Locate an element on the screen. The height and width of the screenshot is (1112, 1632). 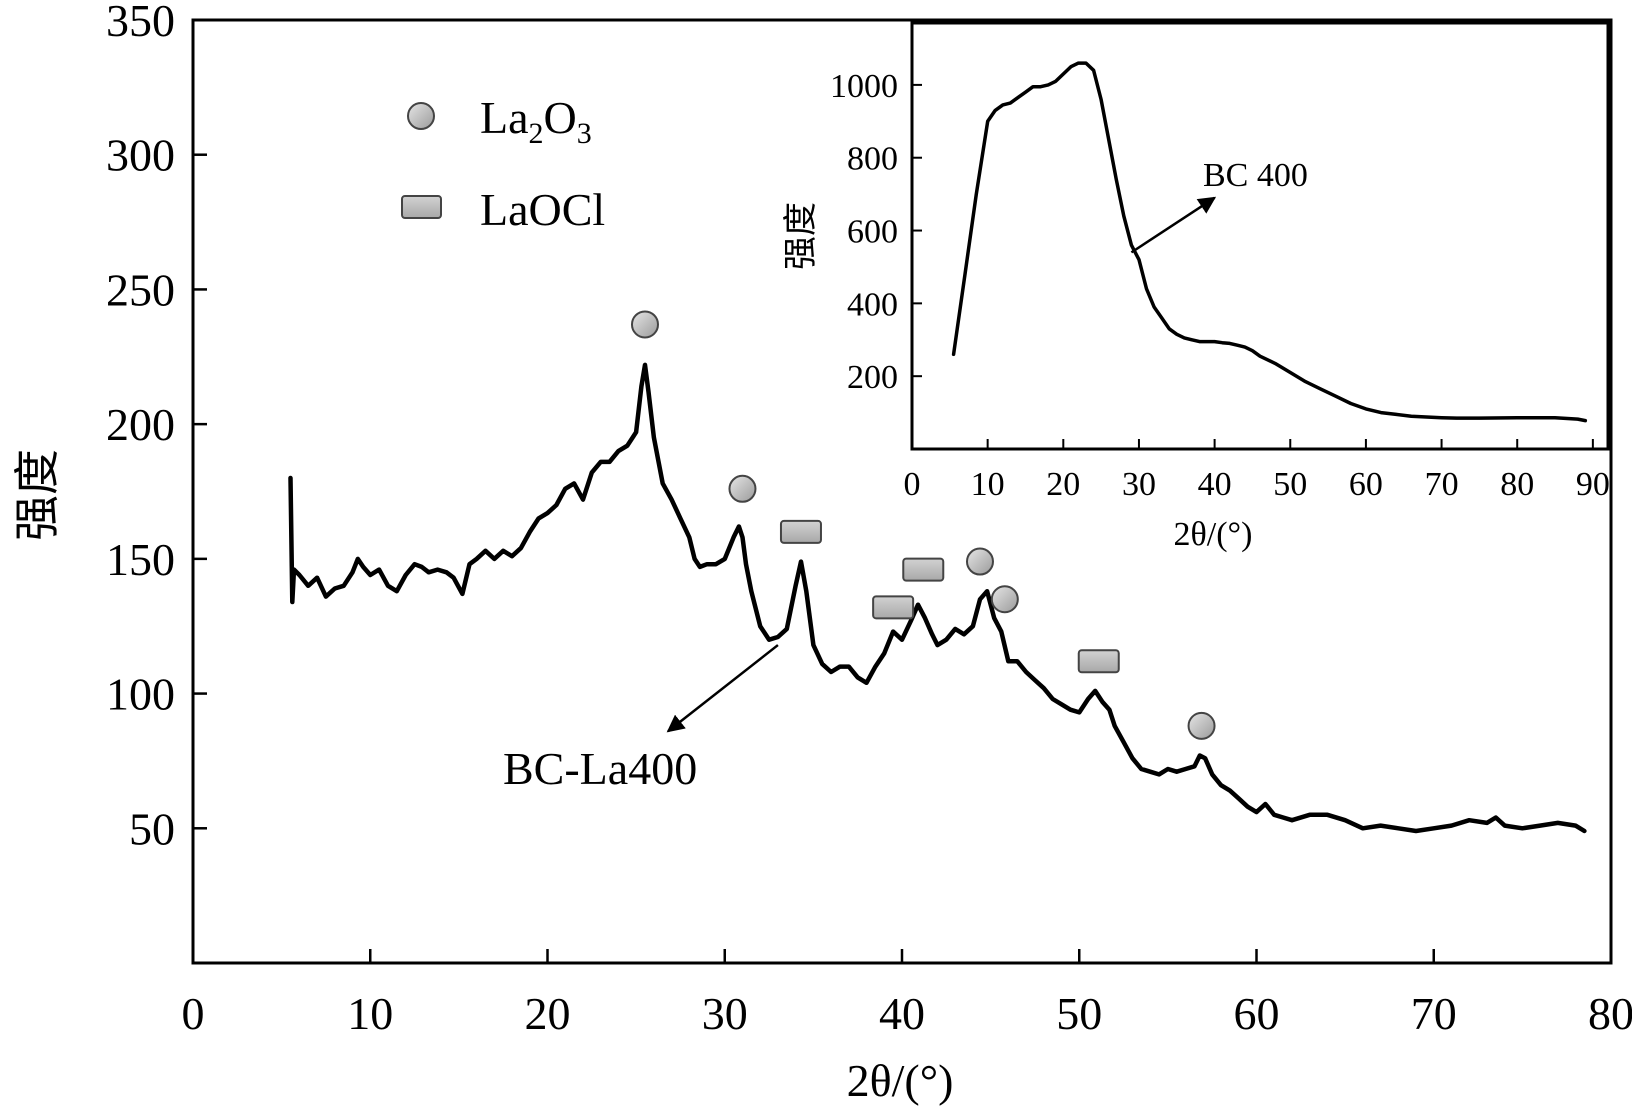
bc400-arrow is located at coordinates (1173, 225).